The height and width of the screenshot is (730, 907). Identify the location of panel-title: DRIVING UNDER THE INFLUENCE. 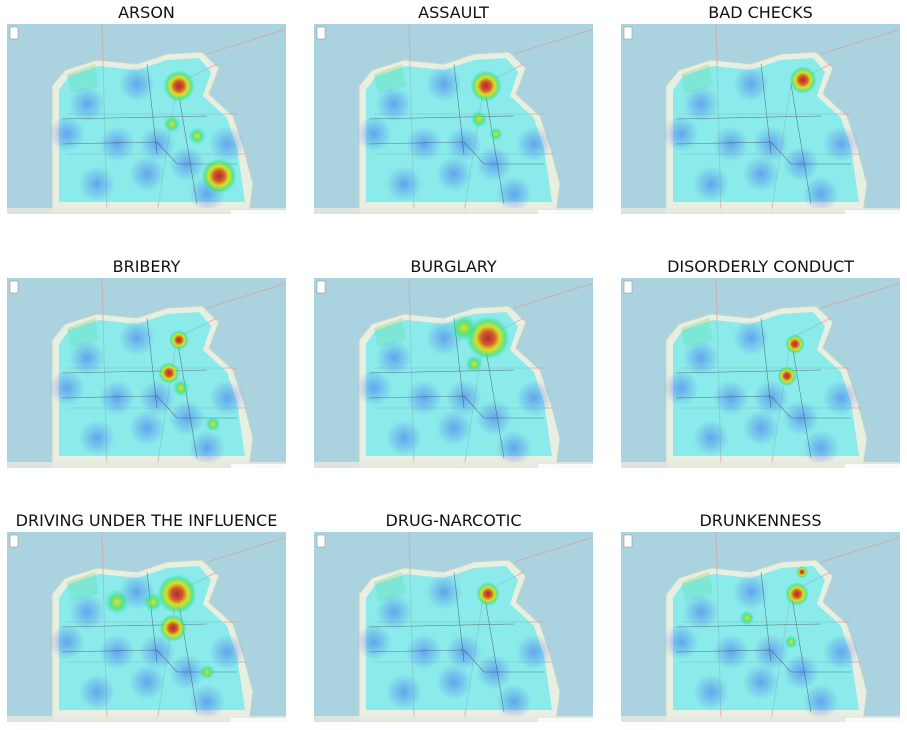
(147, 520).